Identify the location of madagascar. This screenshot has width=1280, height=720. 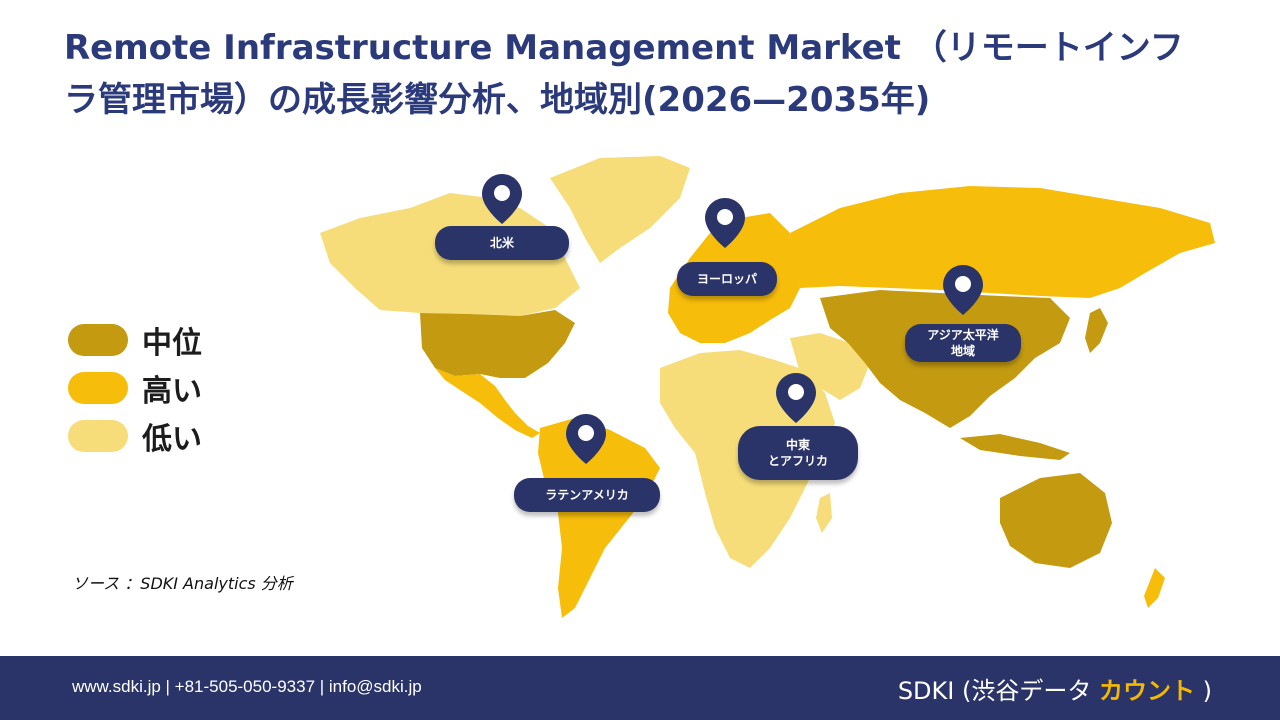
(824, 513).